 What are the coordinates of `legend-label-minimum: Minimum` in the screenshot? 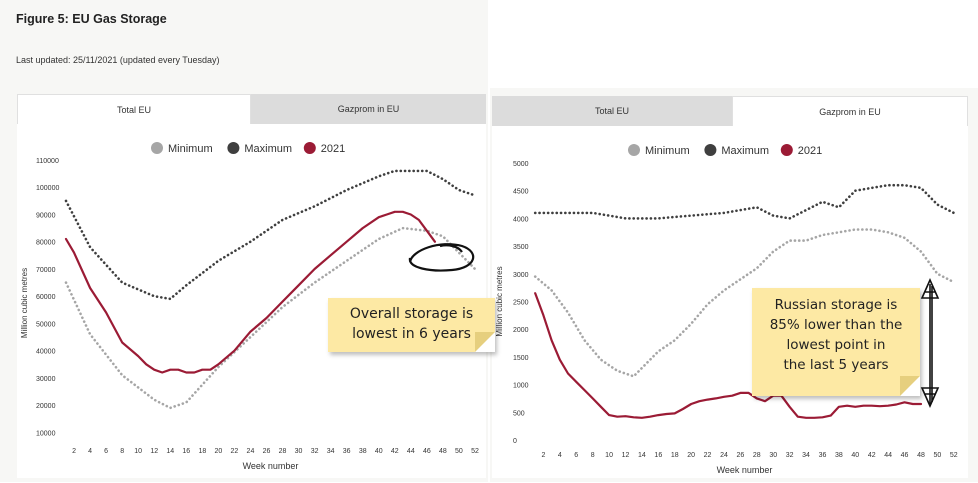 It's located at (667, 151).